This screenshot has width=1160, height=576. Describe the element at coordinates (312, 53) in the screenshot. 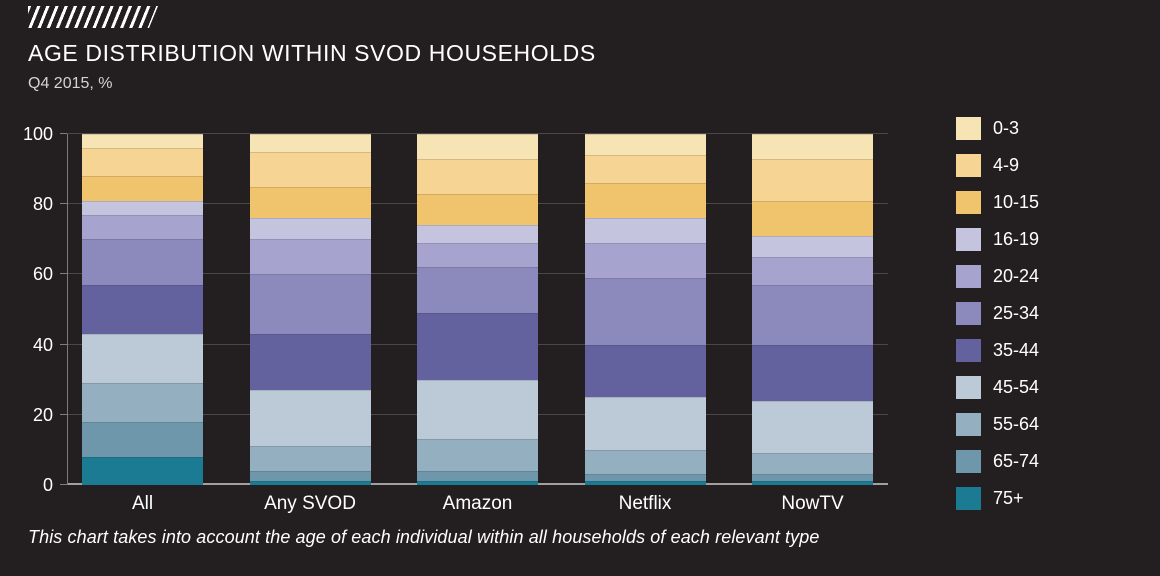

I see `chart-title: AGE DISTRIBUTION WITHIN SVOD HOUSEHOLDS` at that location.